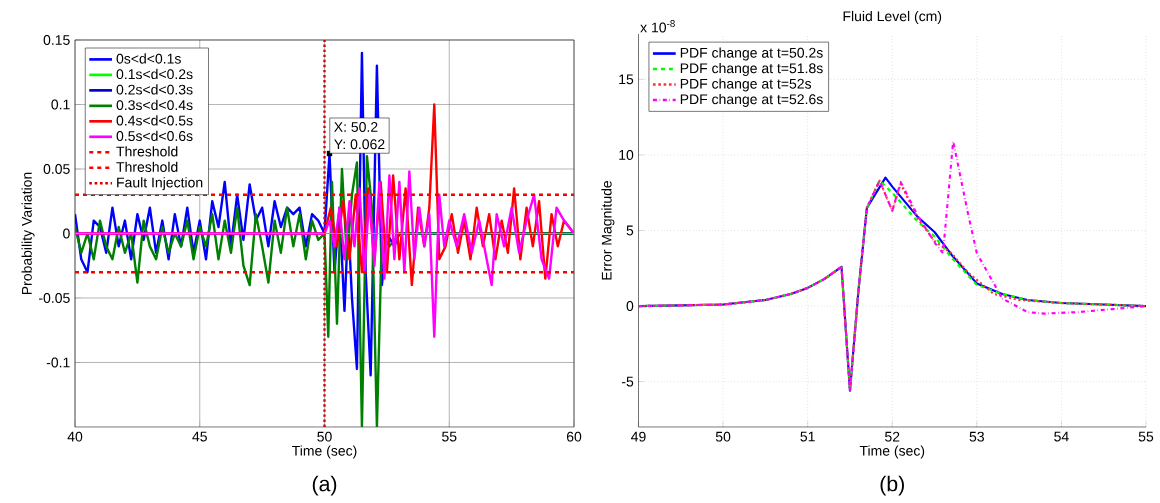  Describe the element at coordinates (638, 436) in the screenshot. I see `x-tick-label: 49` at that location.